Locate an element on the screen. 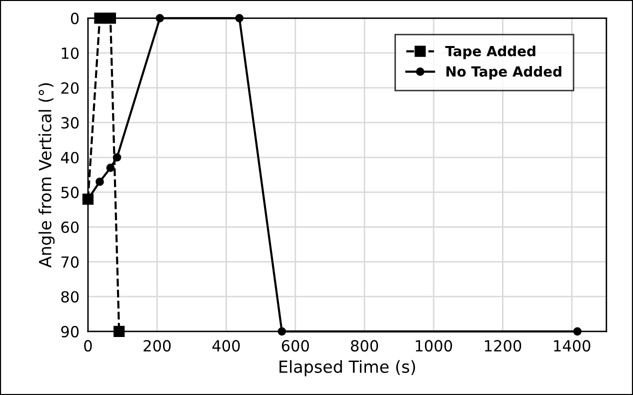  legend-label: No Tape Added is located at coordinates (504, 73).